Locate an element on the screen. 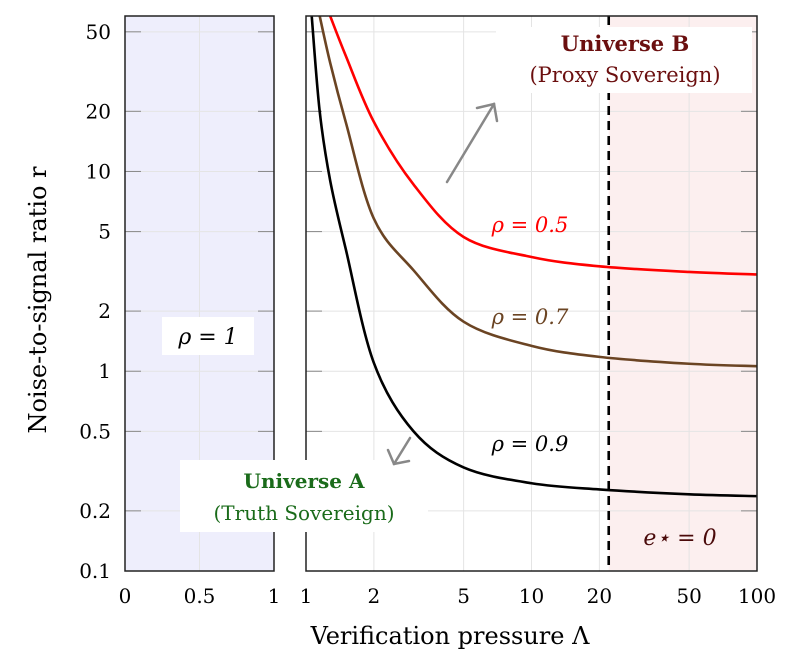 The height and width of the screenshot is (666, 794). universe-b-title: Universe B is located at coordinates (625, 43).